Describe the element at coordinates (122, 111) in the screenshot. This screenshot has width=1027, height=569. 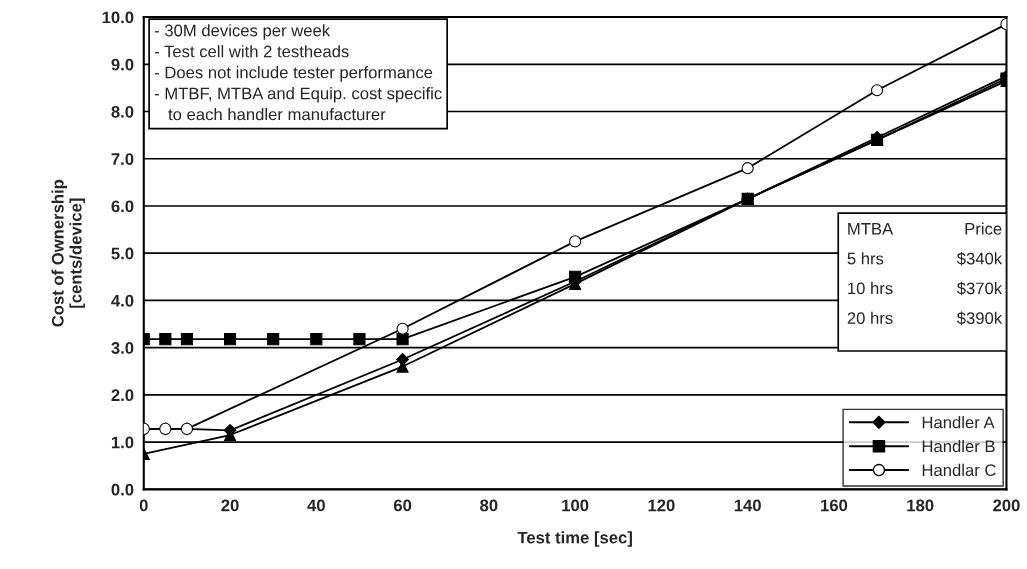
I see `y-tick-label: 8.0` at that location.